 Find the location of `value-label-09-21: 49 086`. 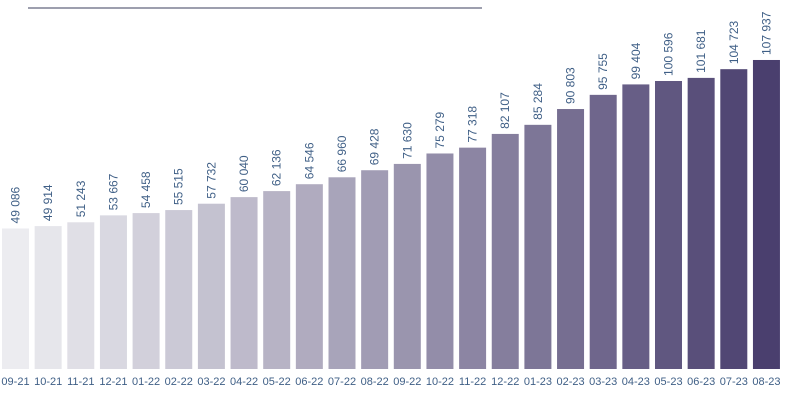

value-label-09-21: 49 086 is located at coordinates (16, 204).